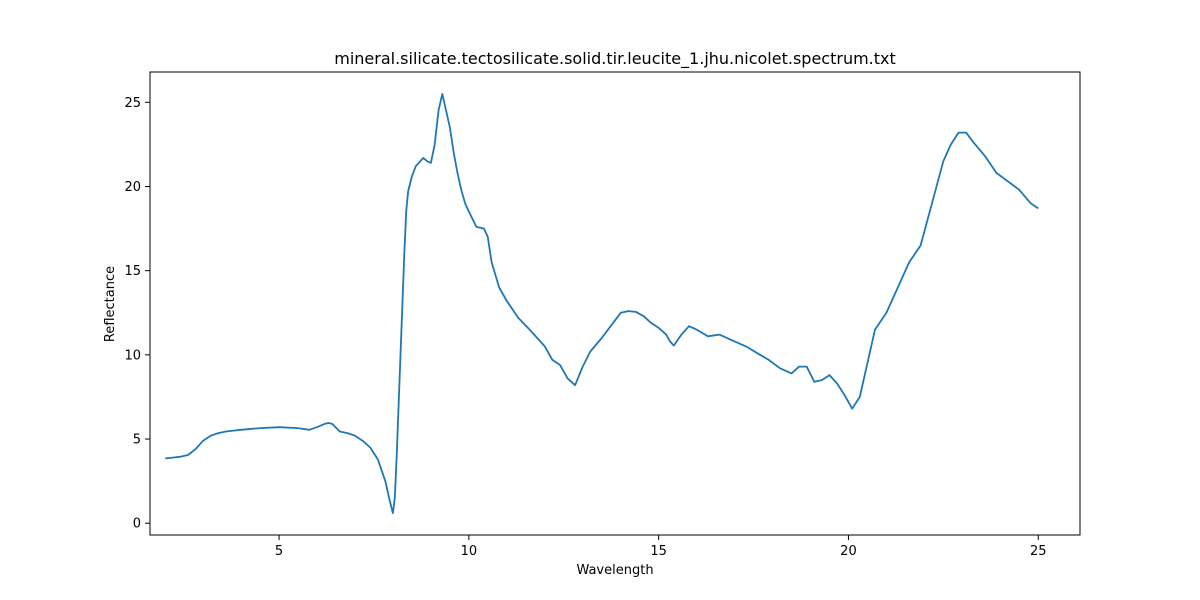  Describe the element at coordinates (614, 570) in the screenshot. I see `x-axis-label: Wavelength` at that location.